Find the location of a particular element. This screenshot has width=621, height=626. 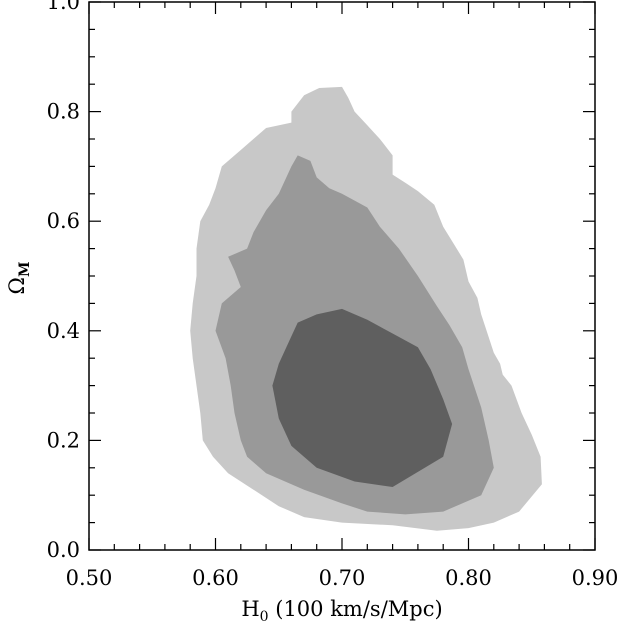

x-tick-label: 0.70 is located at coordinates (342, 578).